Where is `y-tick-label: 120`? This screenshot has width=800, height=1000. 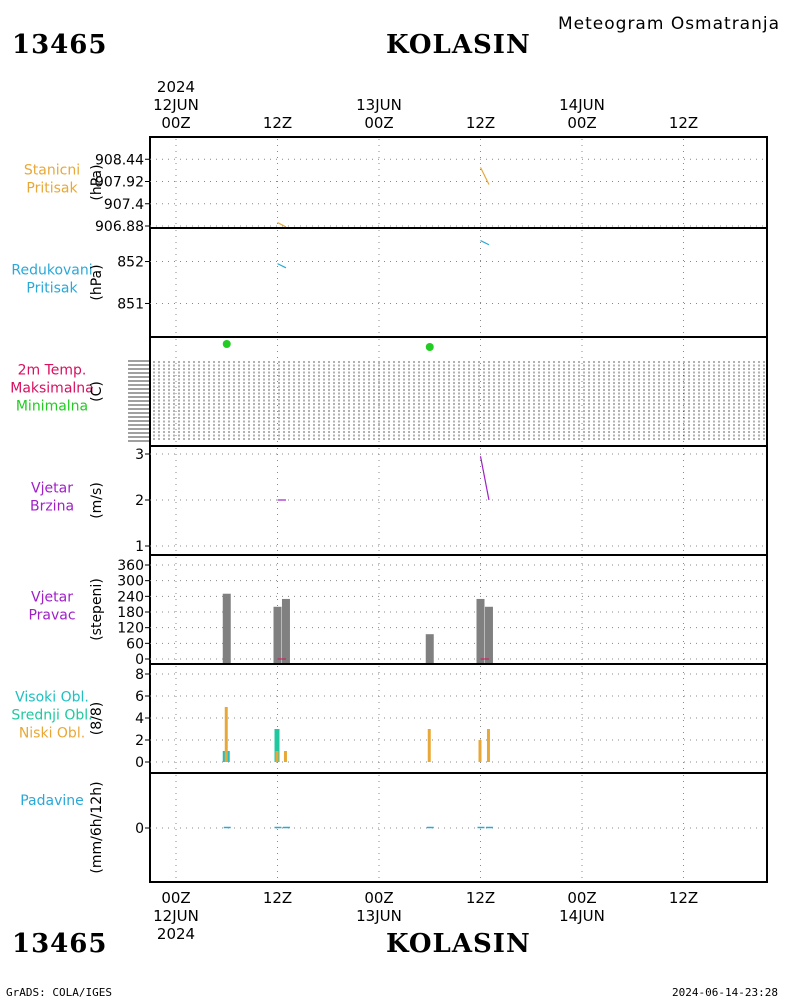 y-tick-label: 120 is located at coordinates (130, 629).